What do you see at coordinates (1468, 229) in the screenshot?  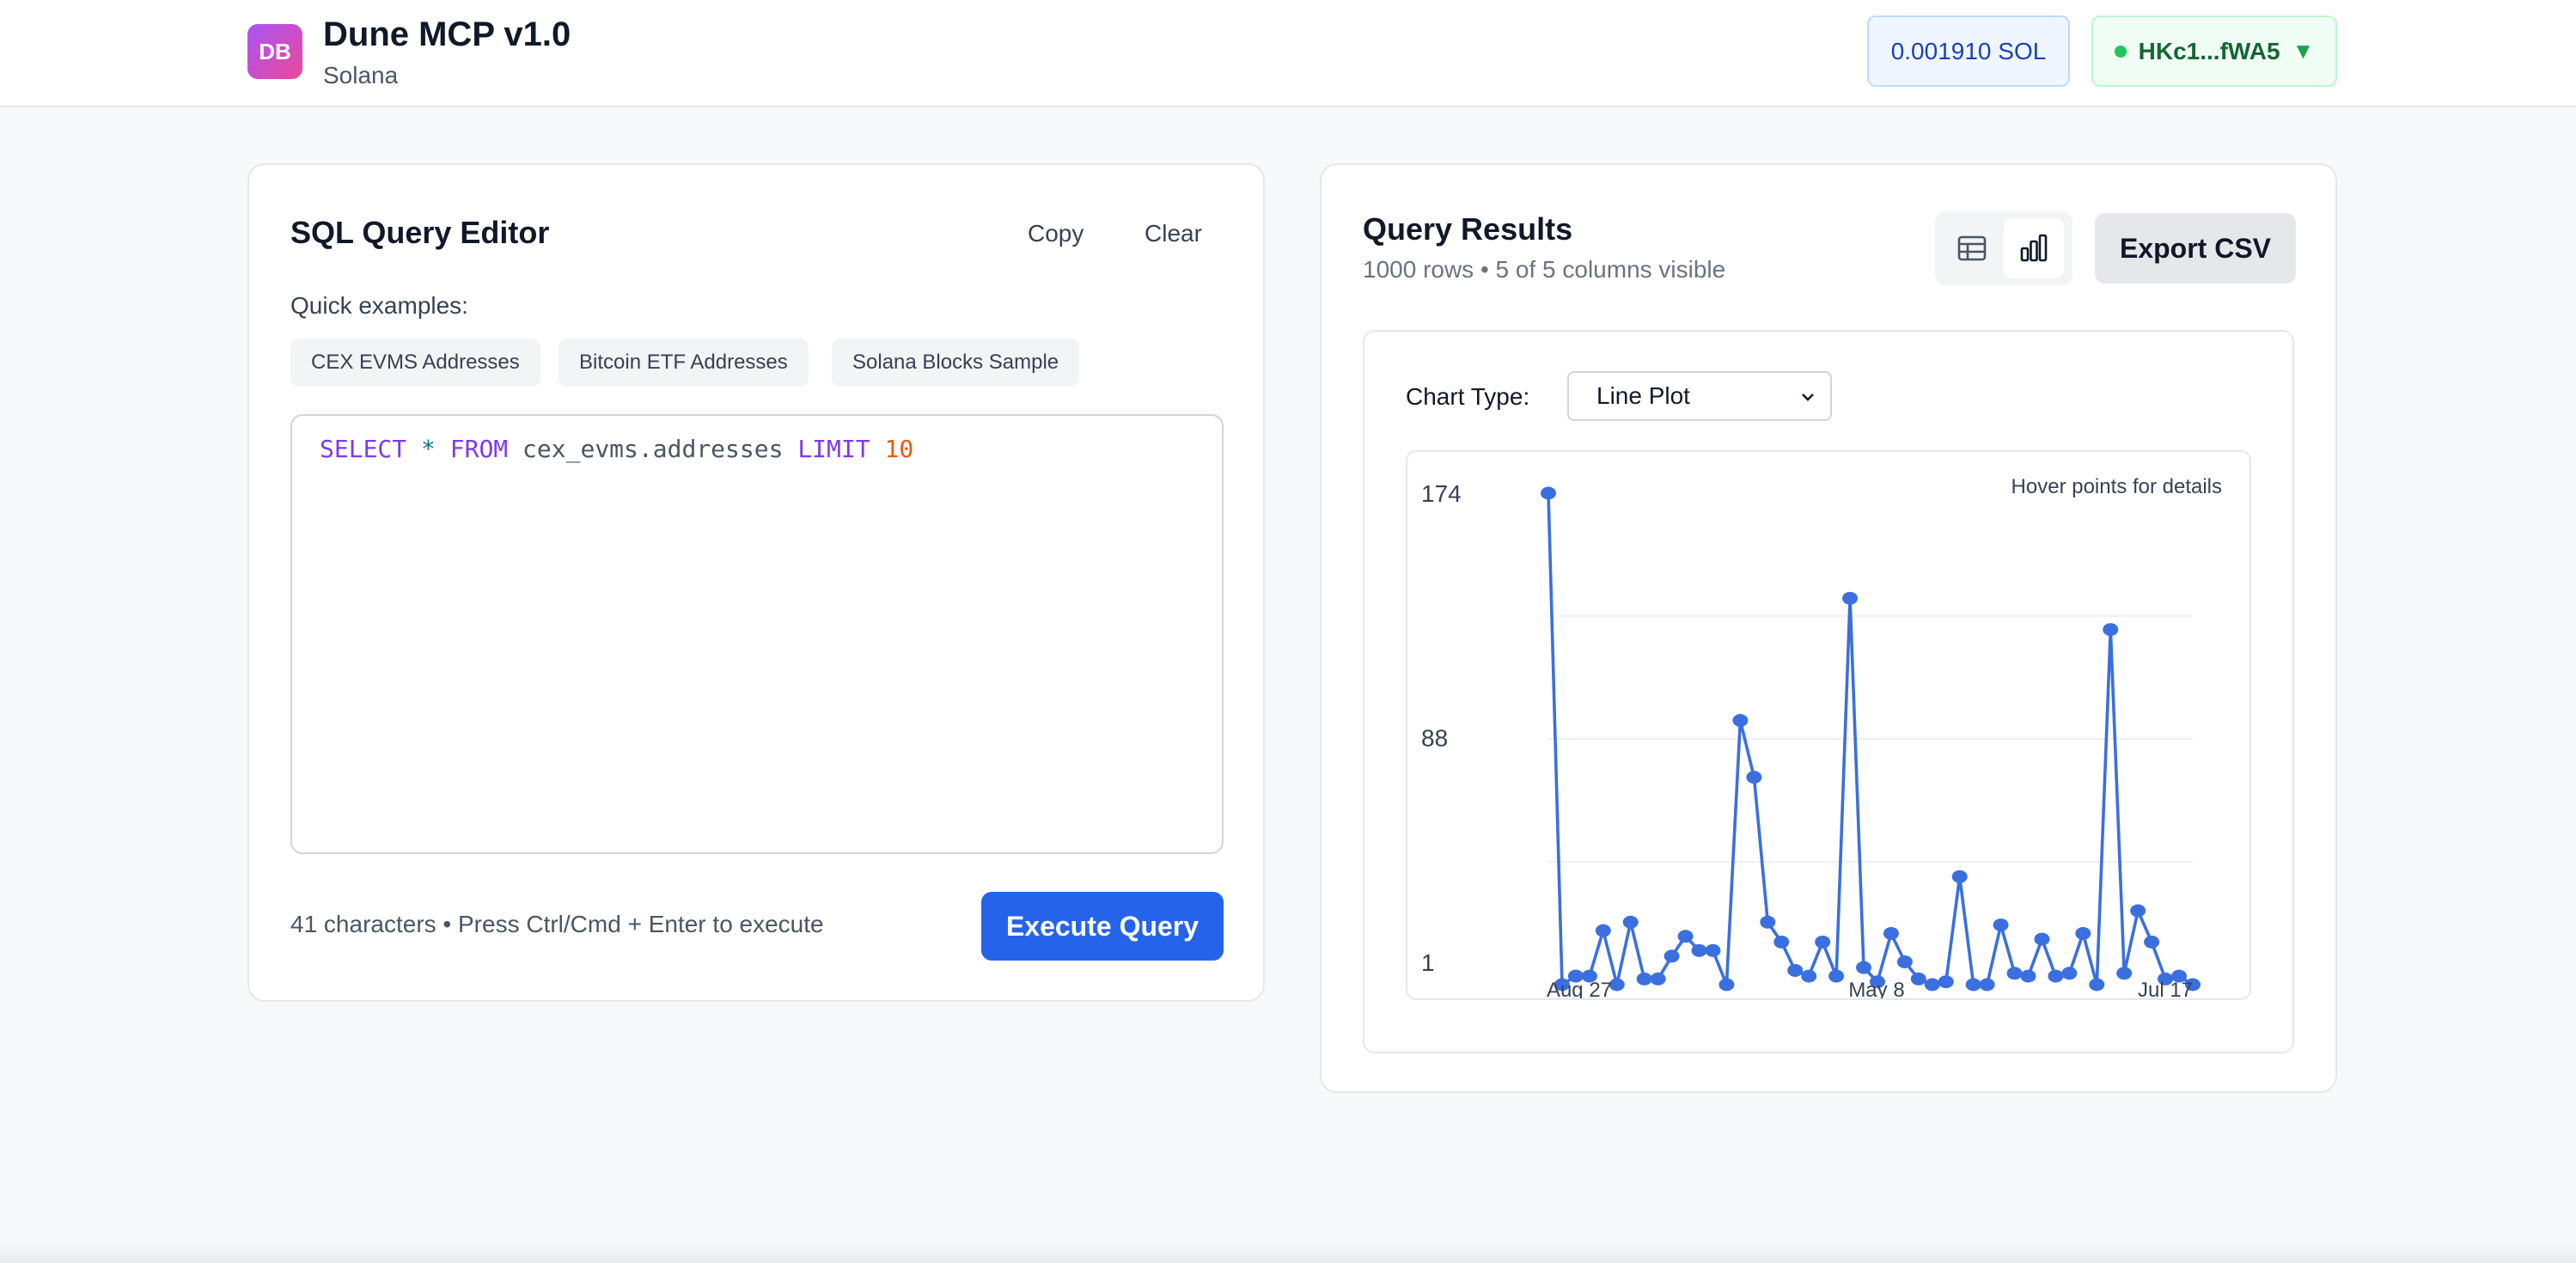 I see `results-title: Query Results` at bounding box center [1468, 229].